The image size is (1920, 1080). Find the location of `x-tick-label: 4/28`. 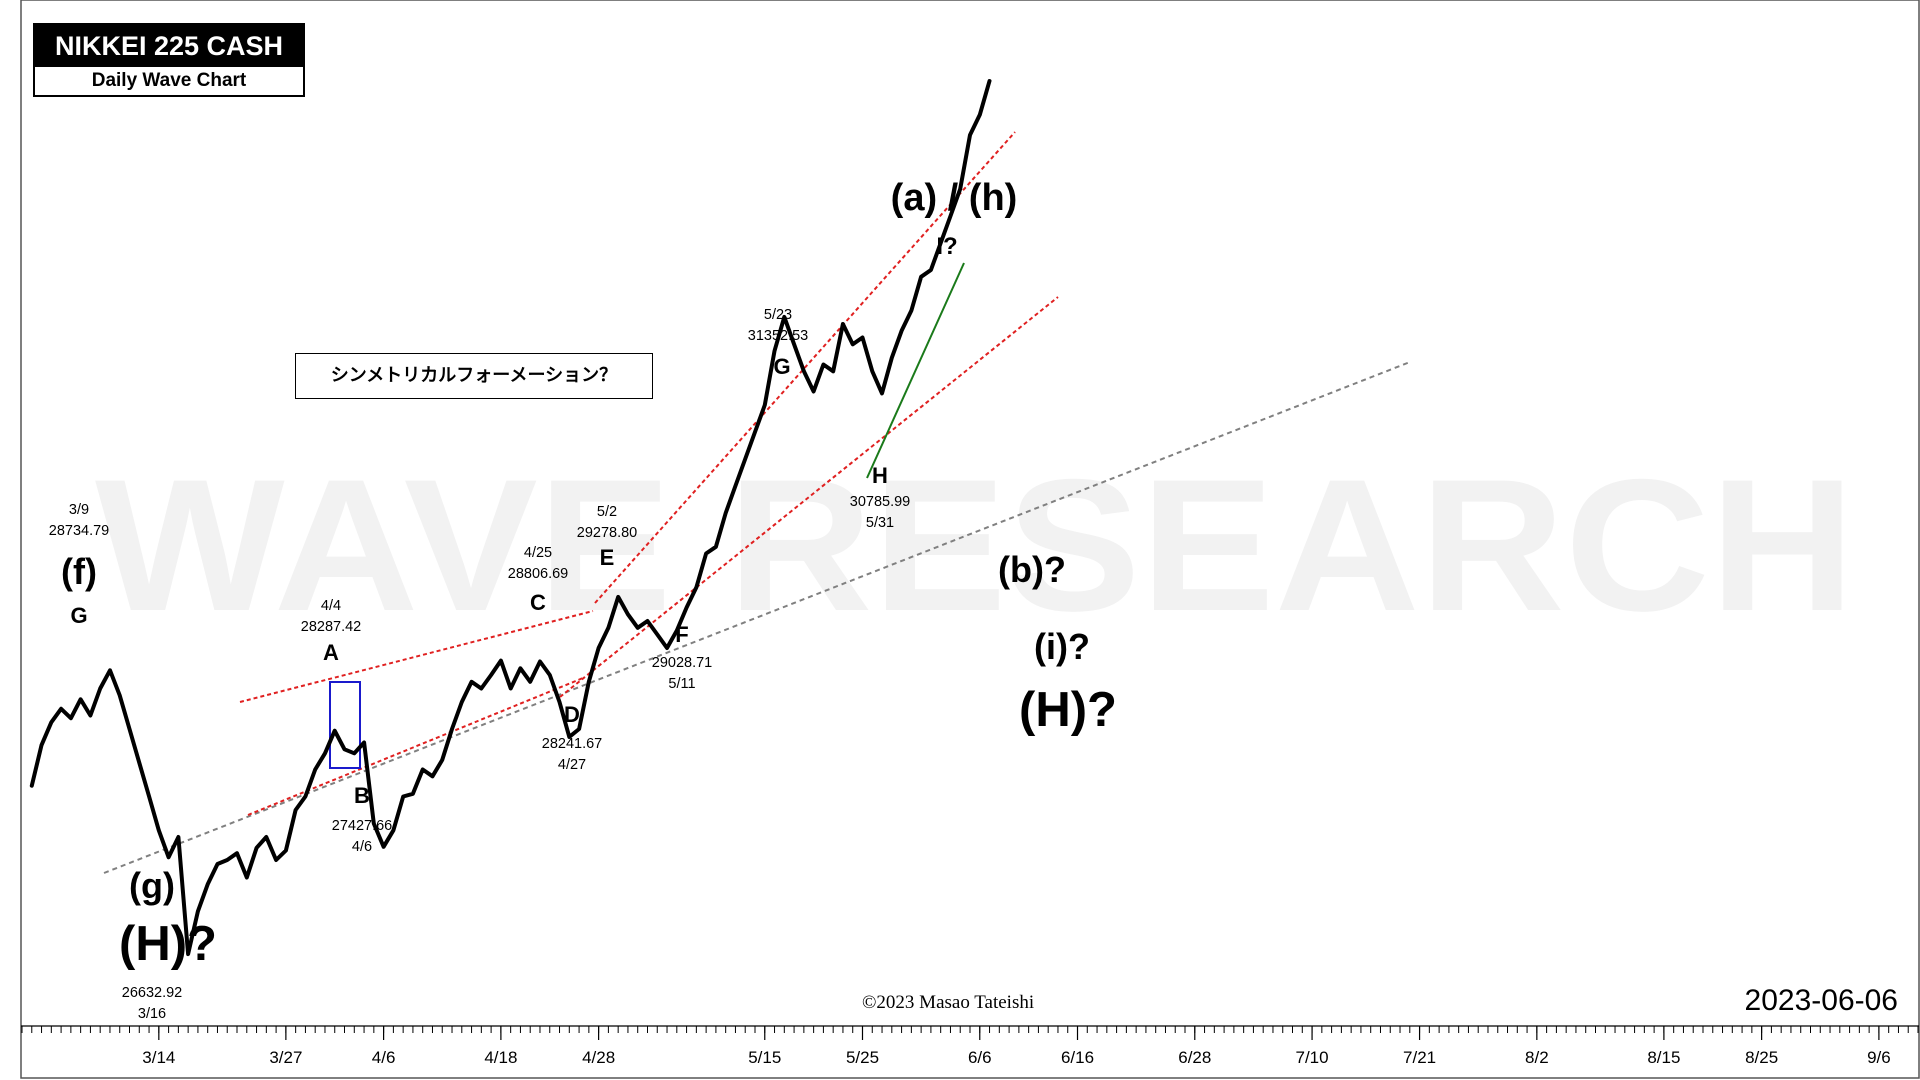

x-tick-label: 4/28 is located at coordinates (598, 1057).